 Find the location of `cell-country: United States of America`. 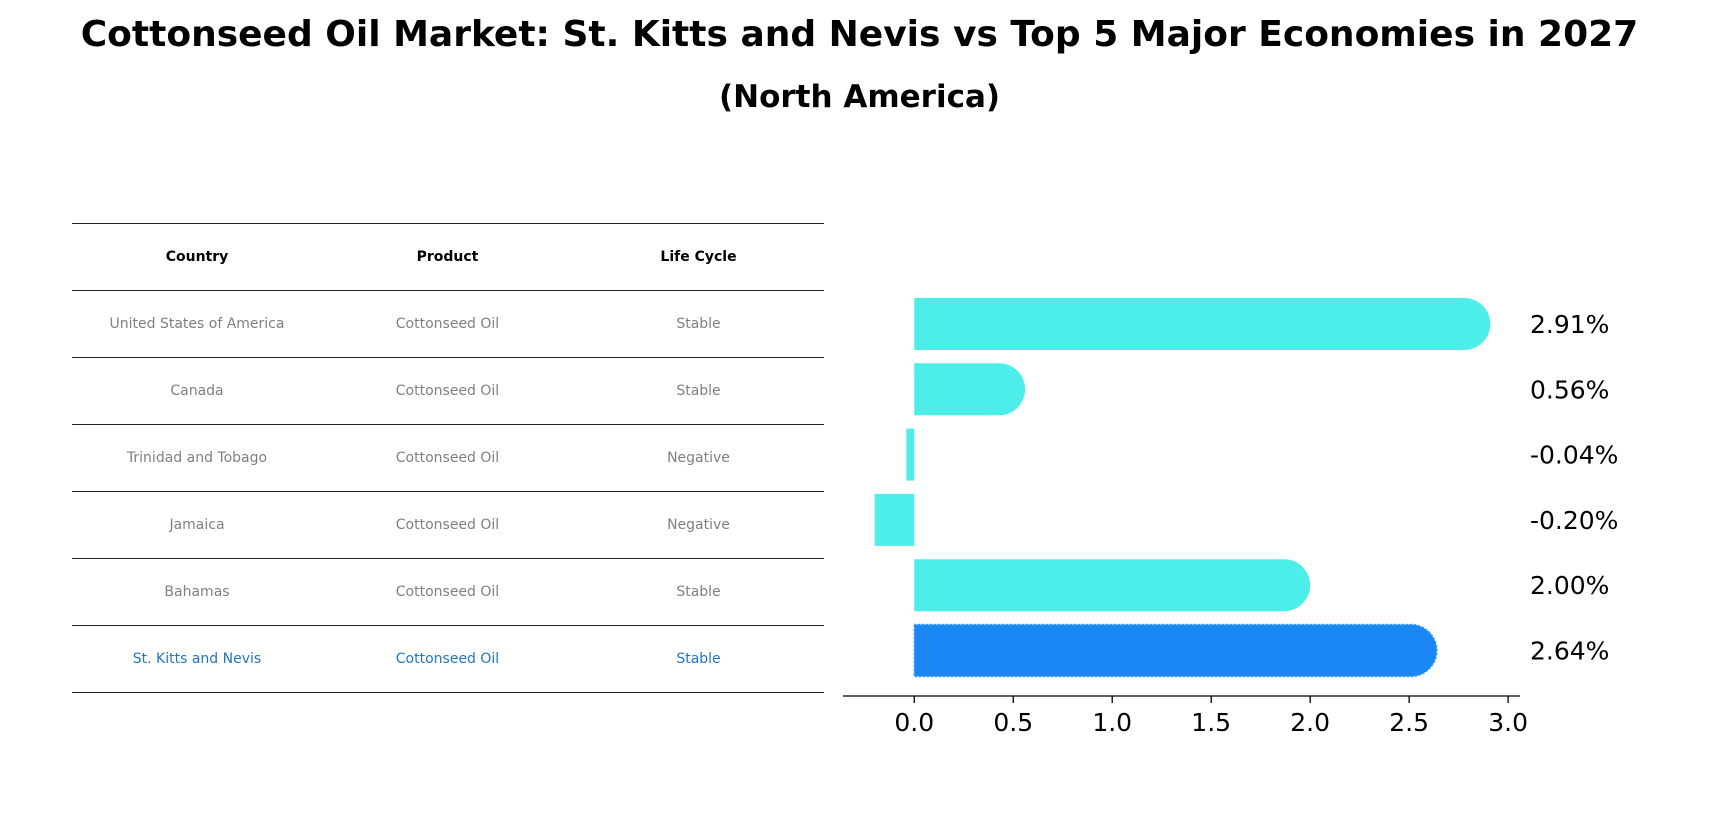

cell-country: United States of America is located at coordinates (197, 324).